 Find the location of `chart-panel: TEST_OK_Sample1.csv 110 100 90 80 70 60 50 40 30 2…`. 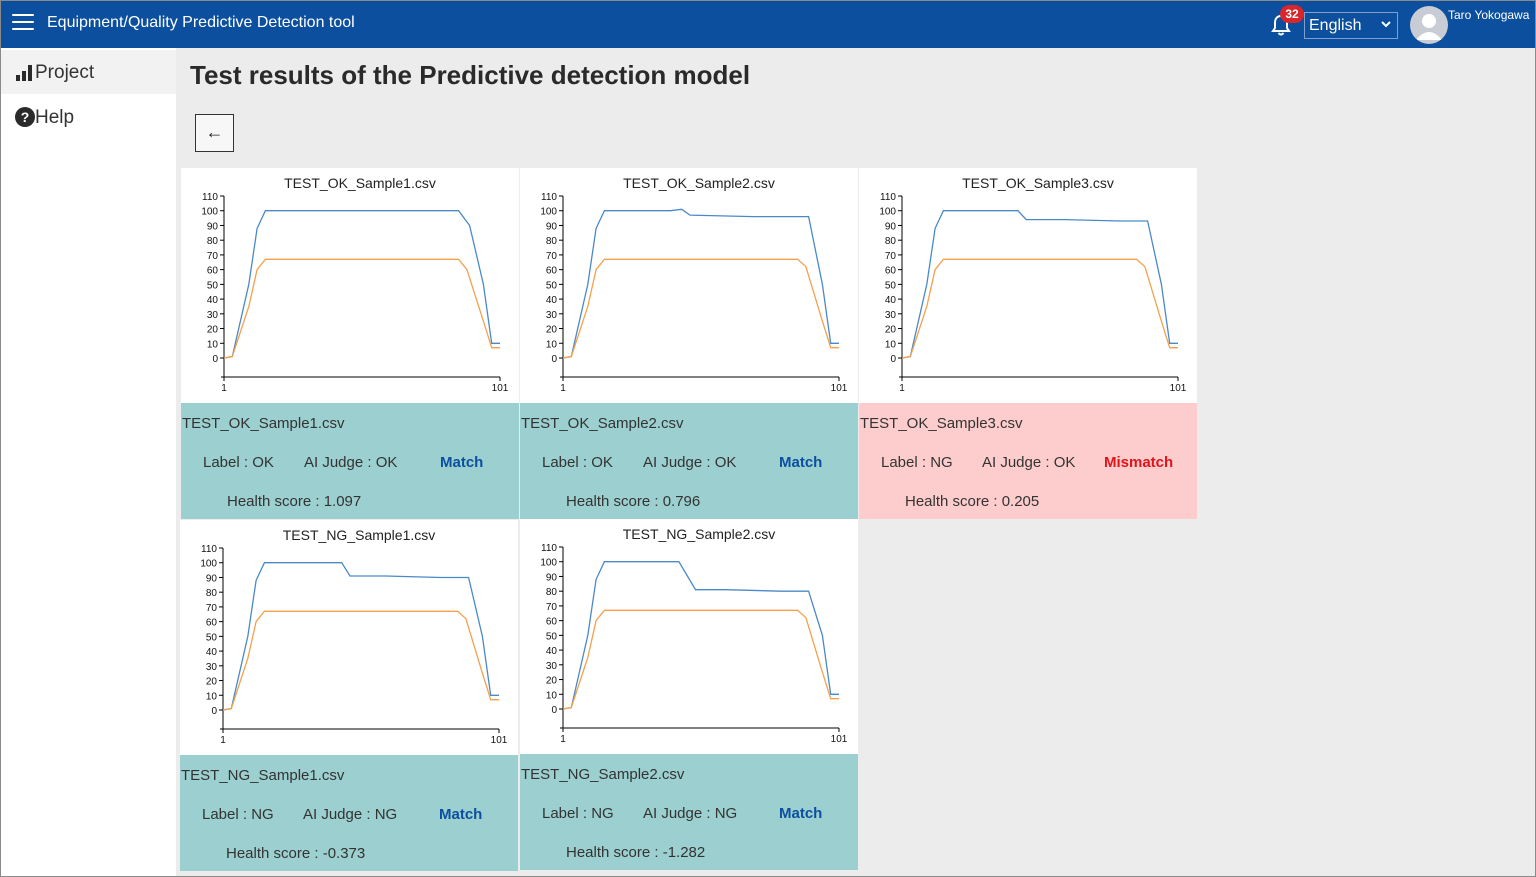

chart-panel: TEST_OK_Sample1.csv 110 100 90 80 70 60 50 40 30 2… is located at coordinates (350, 285).